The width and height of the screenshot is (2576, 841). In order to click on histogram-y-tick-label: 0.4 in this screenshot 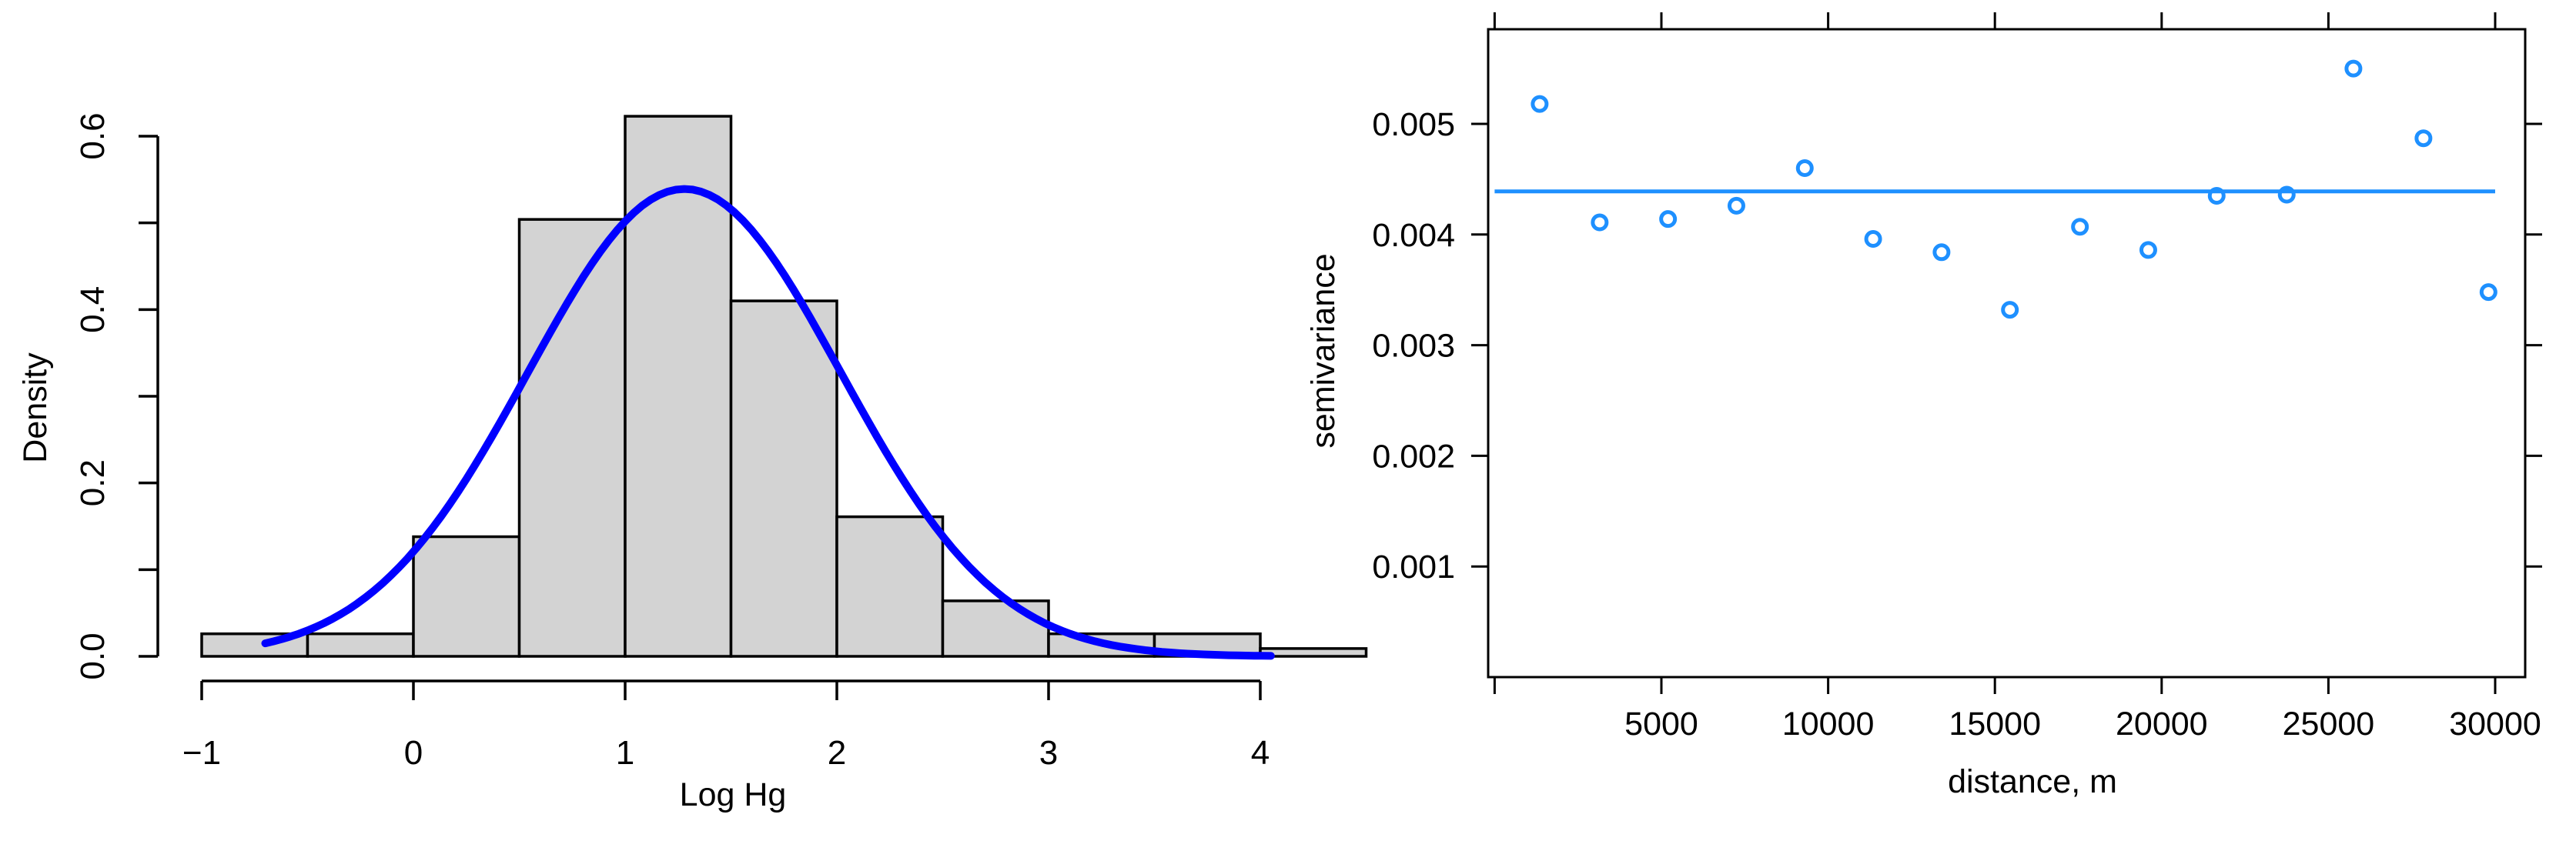, I will do `click(93, 310)`.